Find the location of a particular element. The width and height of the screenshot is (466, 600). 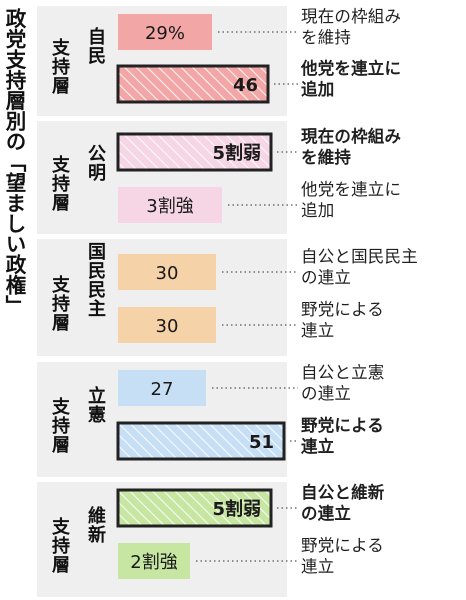

group-label: 維新 is located at coordinates (95, 525).